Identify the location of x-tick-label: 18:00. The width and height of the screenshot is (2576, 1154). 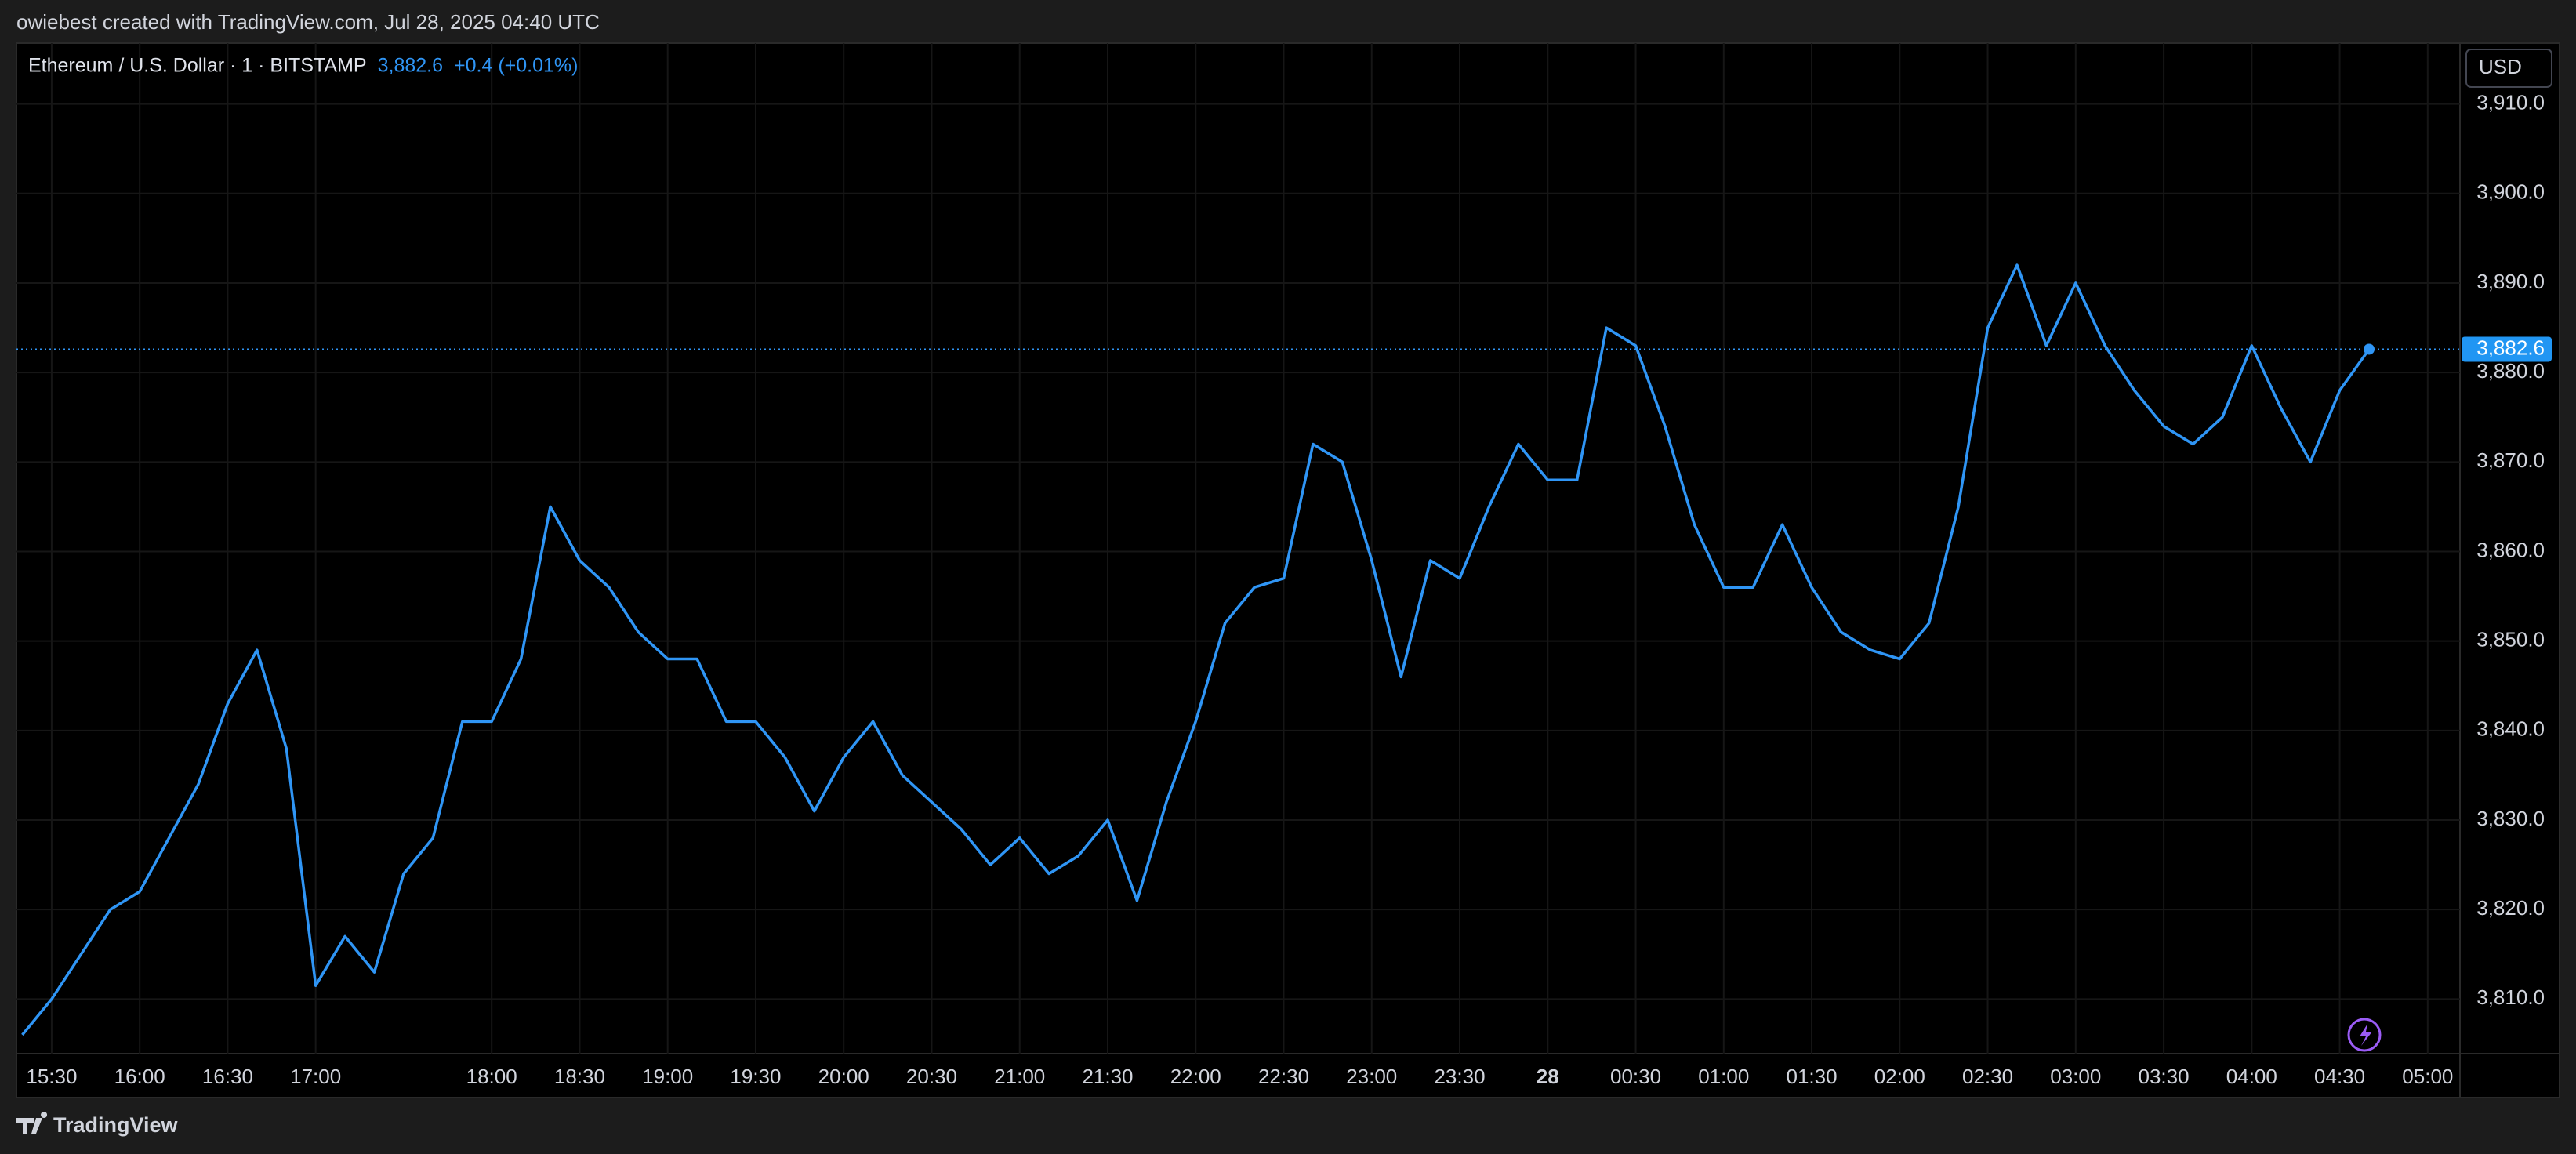
(492, 1076).